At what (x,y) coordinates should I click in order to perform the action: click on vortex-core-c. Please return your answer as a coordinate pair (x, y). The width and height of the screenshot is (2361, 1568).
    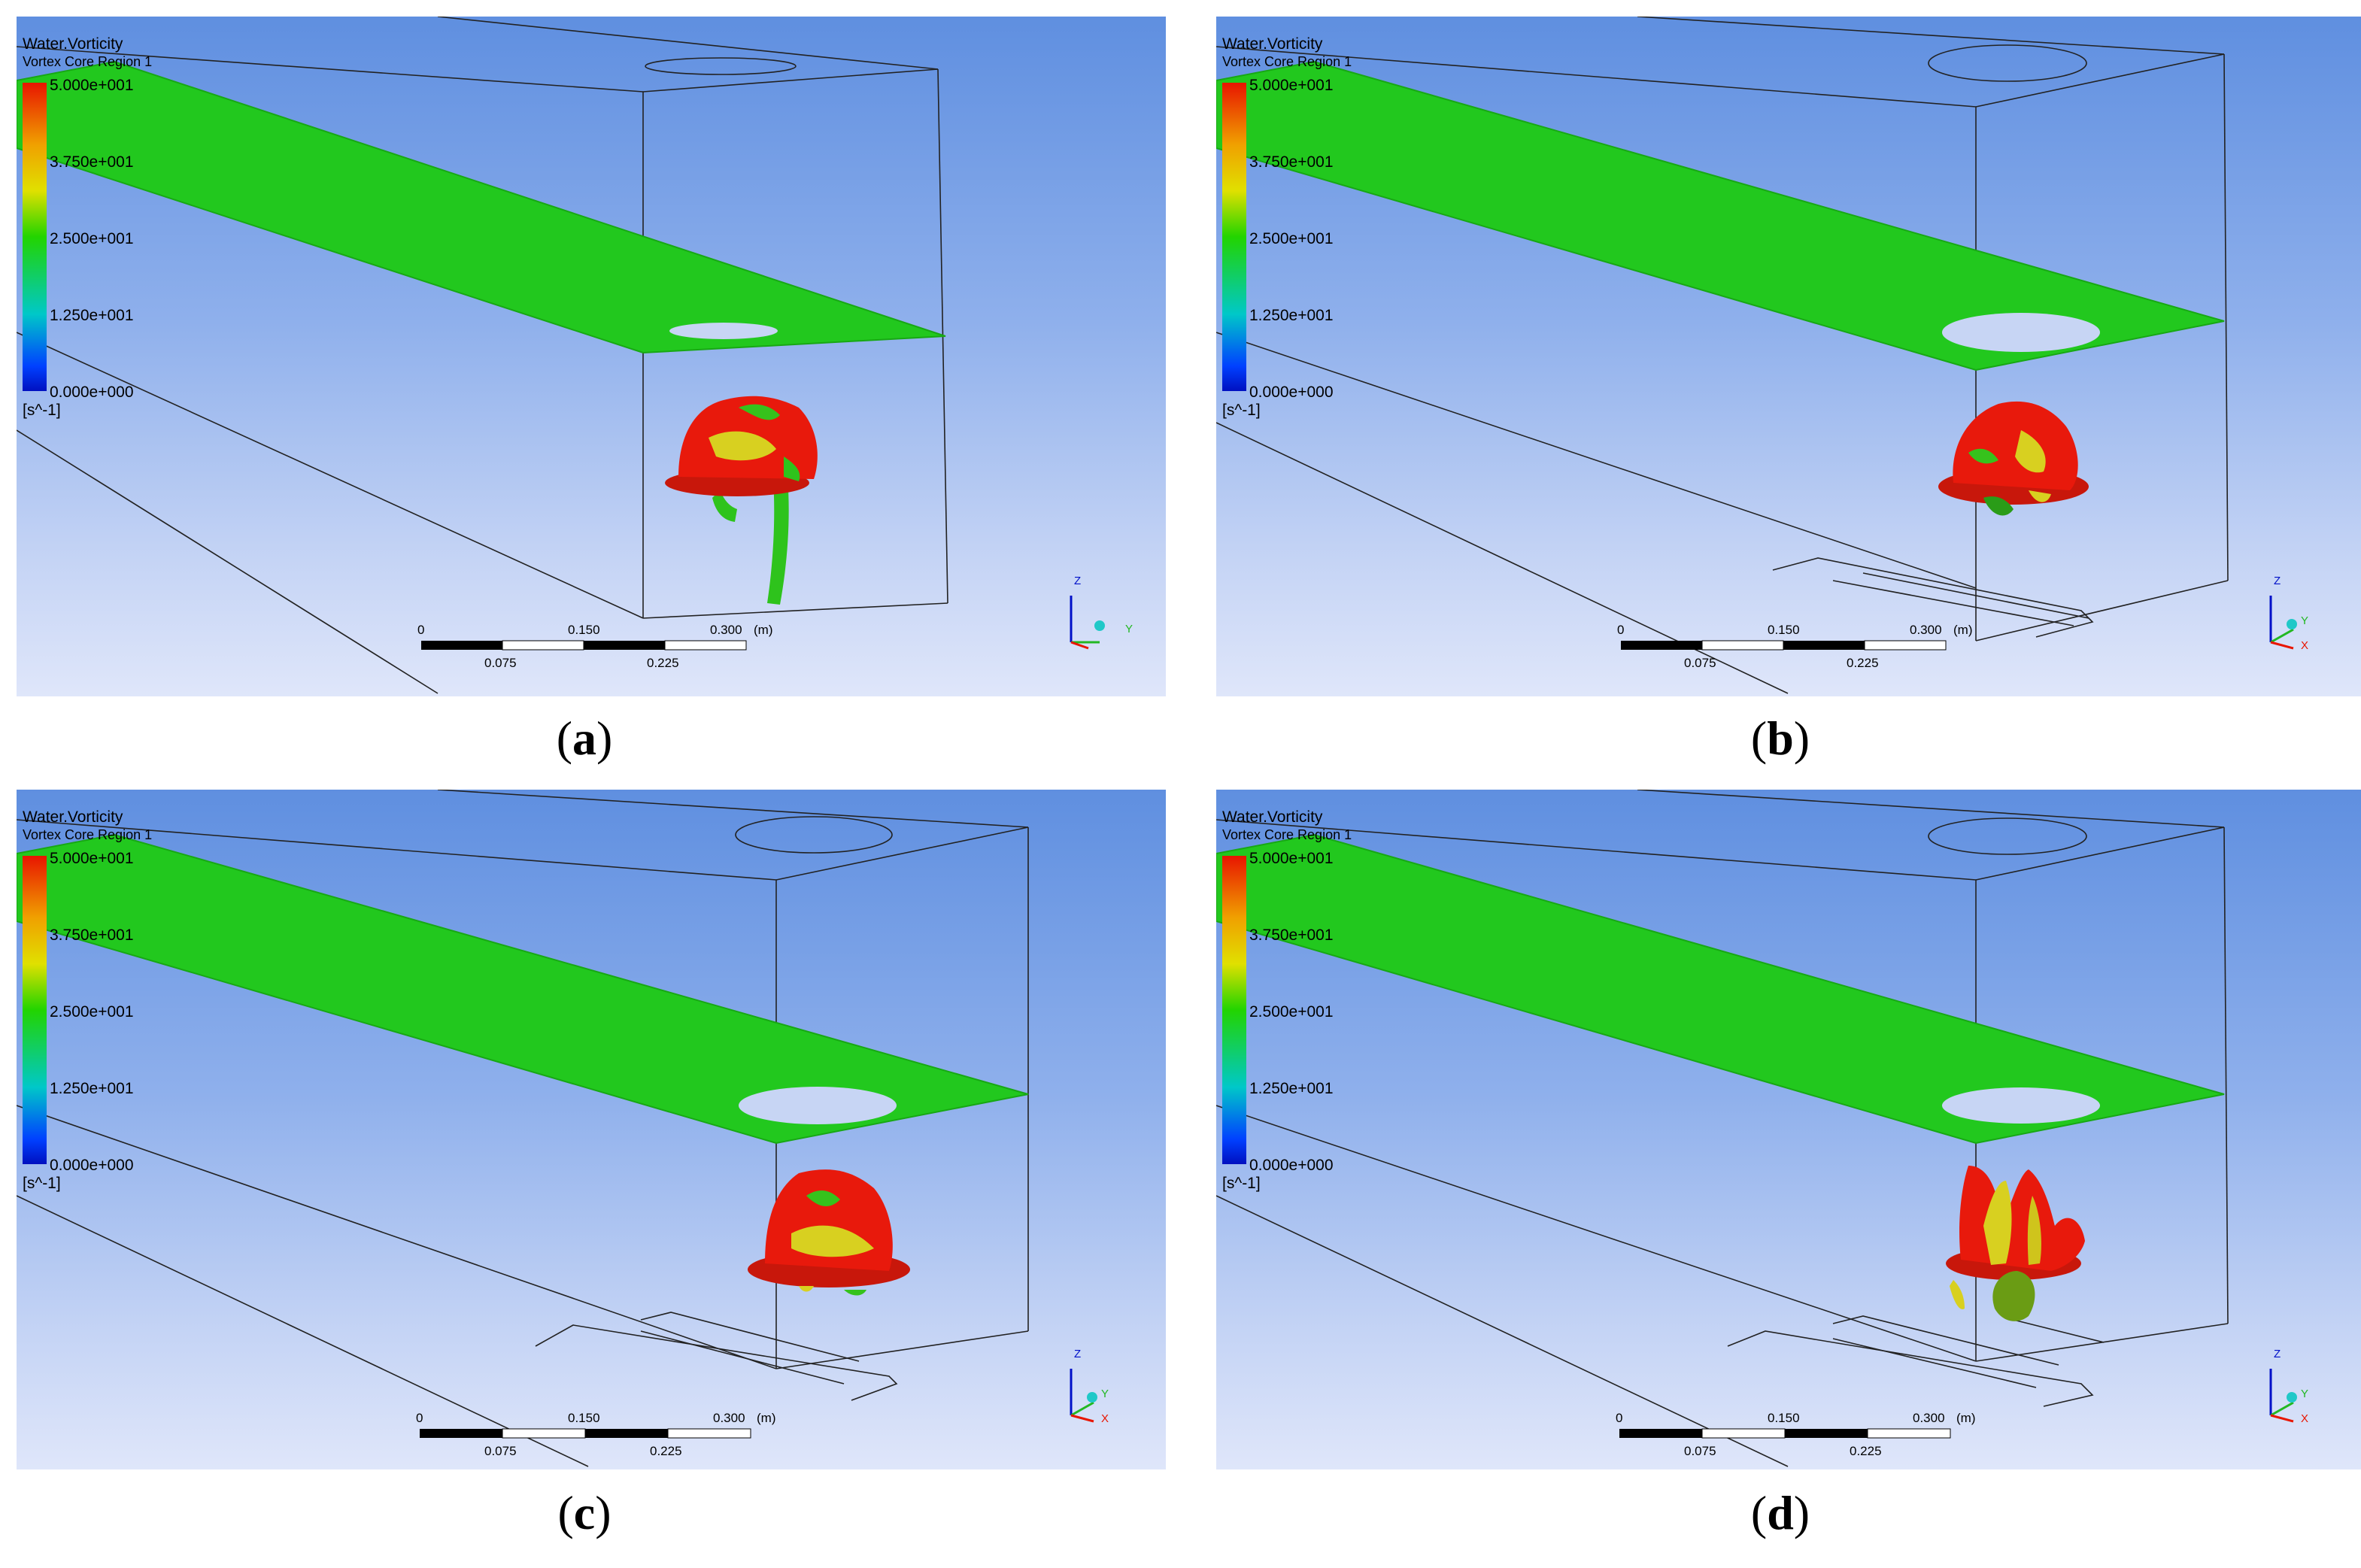
    Looking at the image, I should click on (829, 1232).